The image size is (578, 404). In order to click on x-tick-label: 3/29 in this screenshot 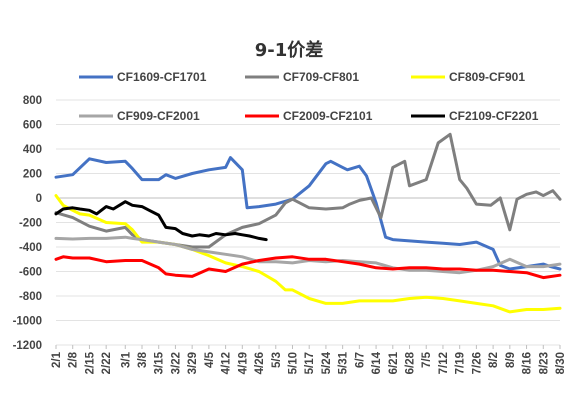, I will do `click(193, 363)`.